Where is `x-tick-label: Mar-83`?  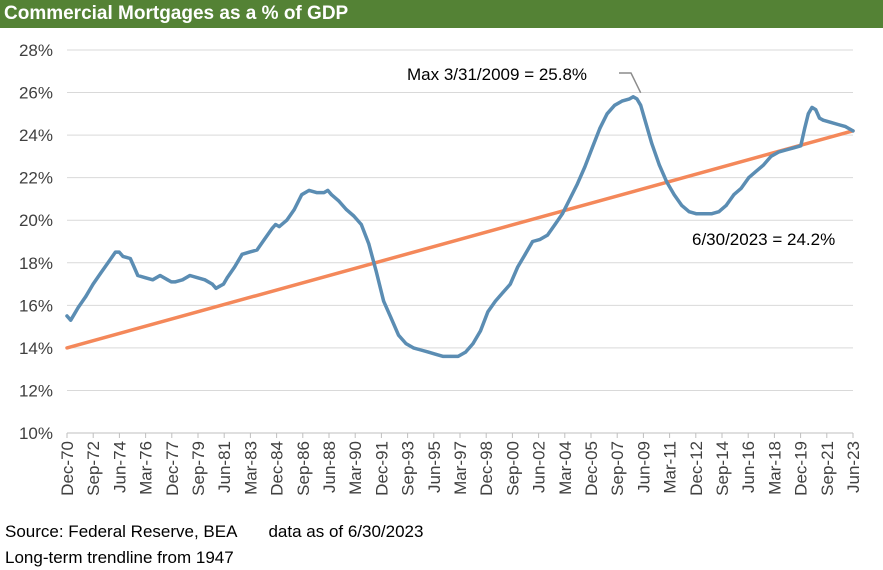
x-tick-label: Mar-83 is located at coordinates (250, 468).